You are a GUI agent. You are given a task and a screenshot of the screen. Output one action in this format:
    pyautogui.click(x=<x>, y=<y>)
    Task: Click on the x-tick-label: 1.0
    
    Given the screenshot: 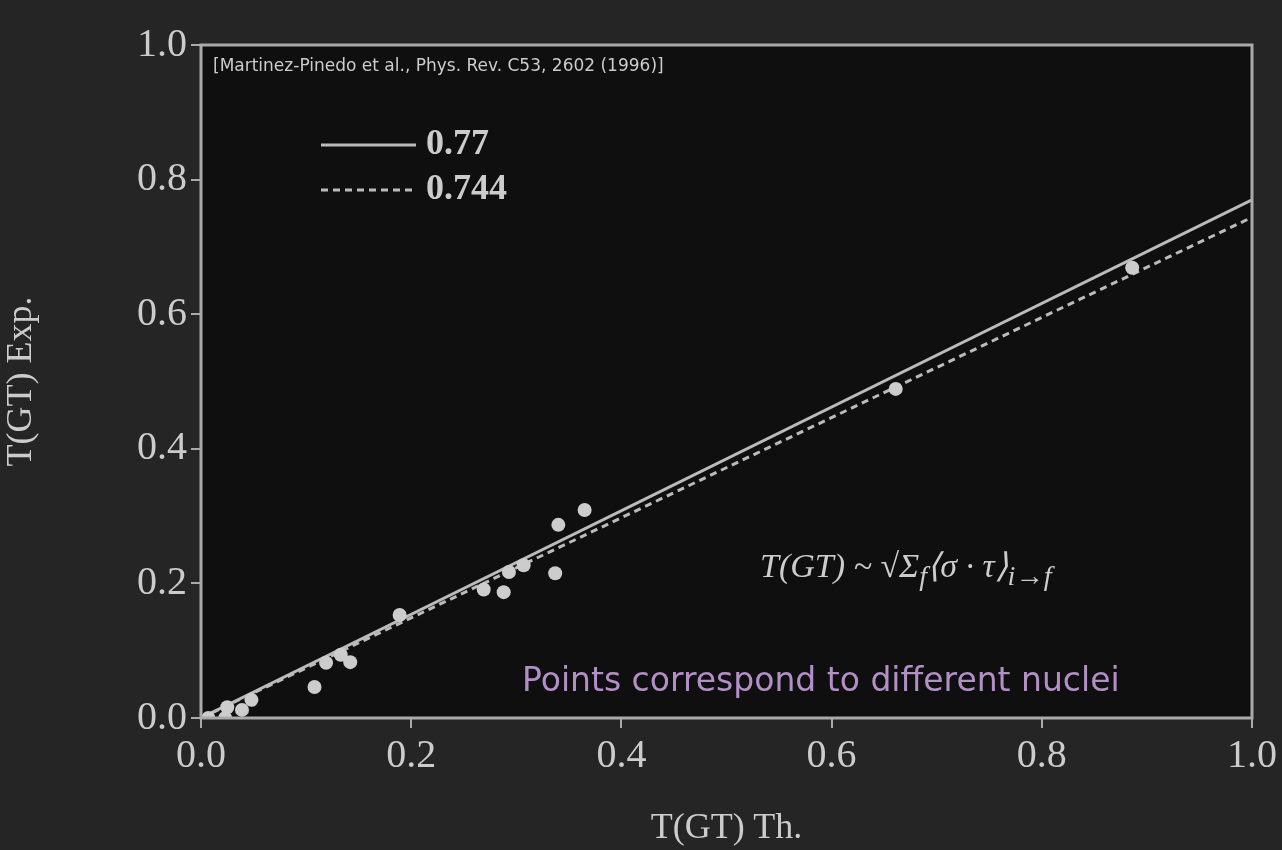 What is the action you would take?
    pyautogui.click(x=1252, y=753)
    